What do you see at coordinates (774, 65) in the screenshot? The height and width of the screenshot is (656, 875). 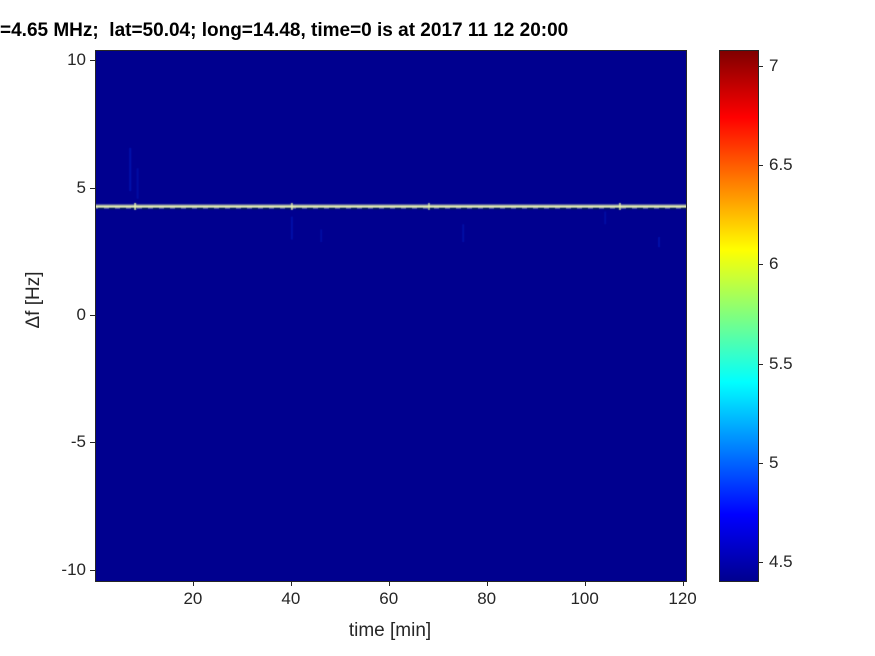 I see `colorbar-tick-label: 7` at bounding box center [774, 65].